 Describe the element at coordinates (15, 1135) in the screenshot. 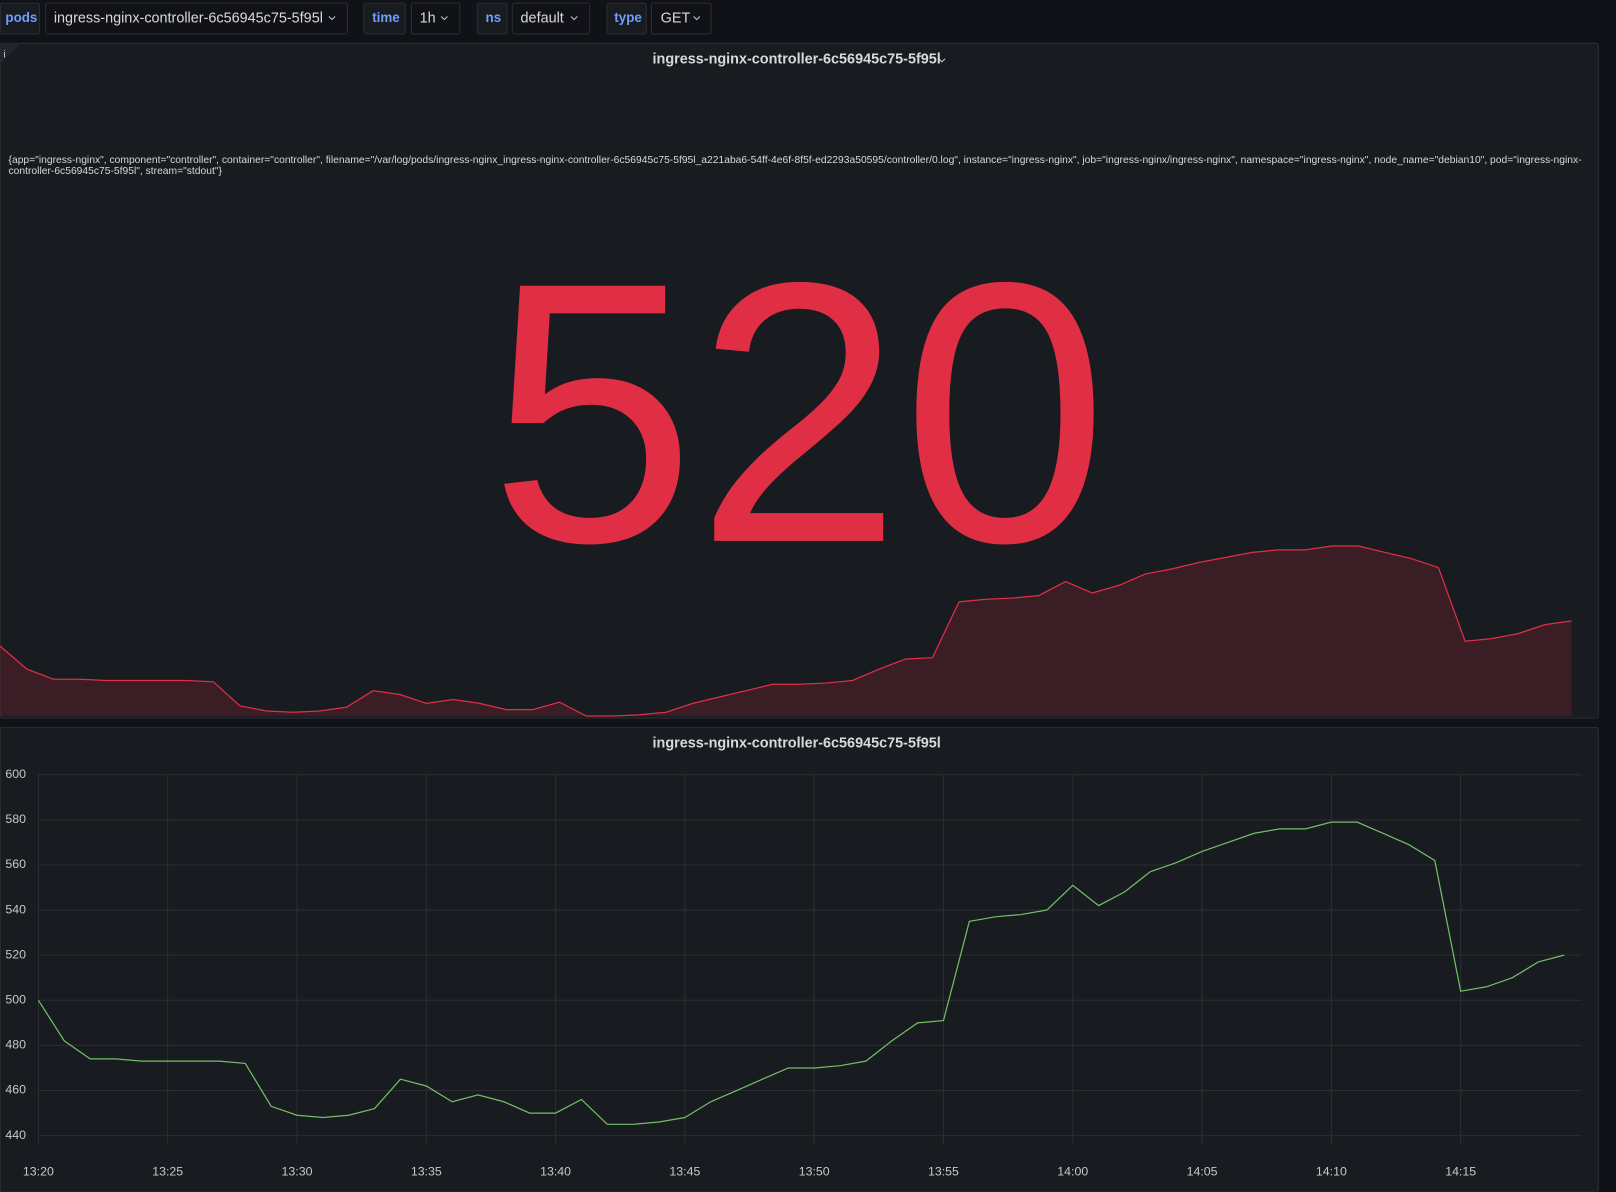

I see `y-tick-label: 440` at that location.